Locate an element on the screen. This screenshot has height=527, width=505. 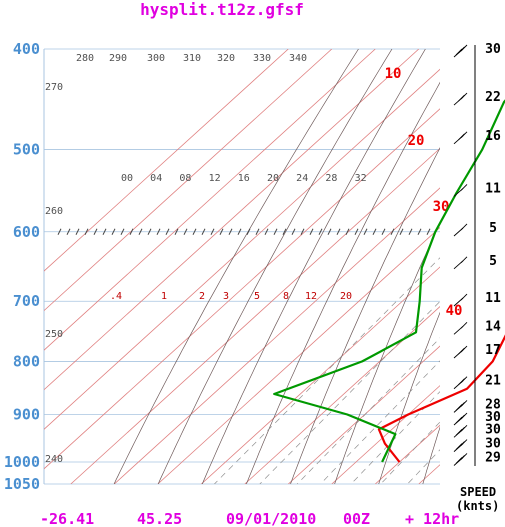
theta-label: 310 is located at coordinates (192, 58).